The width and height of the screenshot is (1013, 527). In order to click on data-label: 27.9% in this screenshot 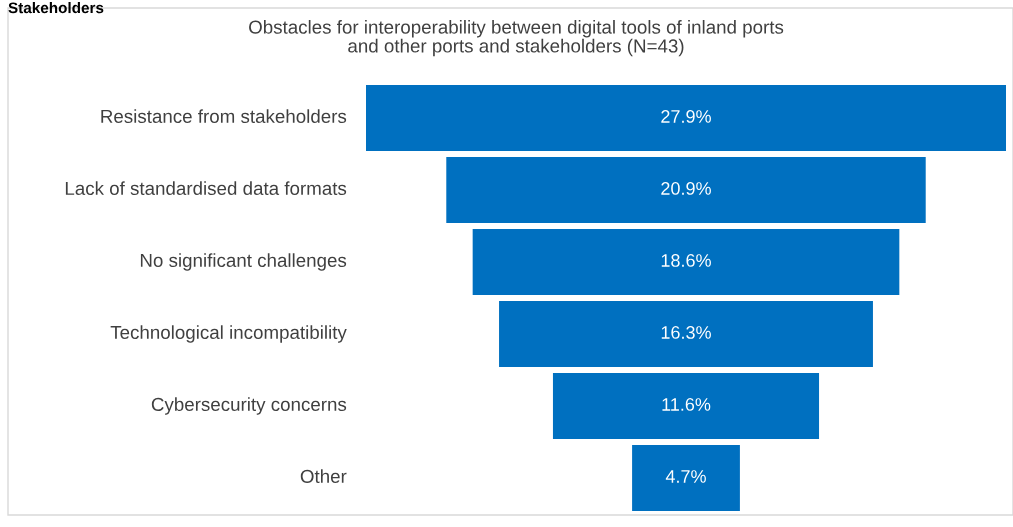, I will do `click(686, 116)`.